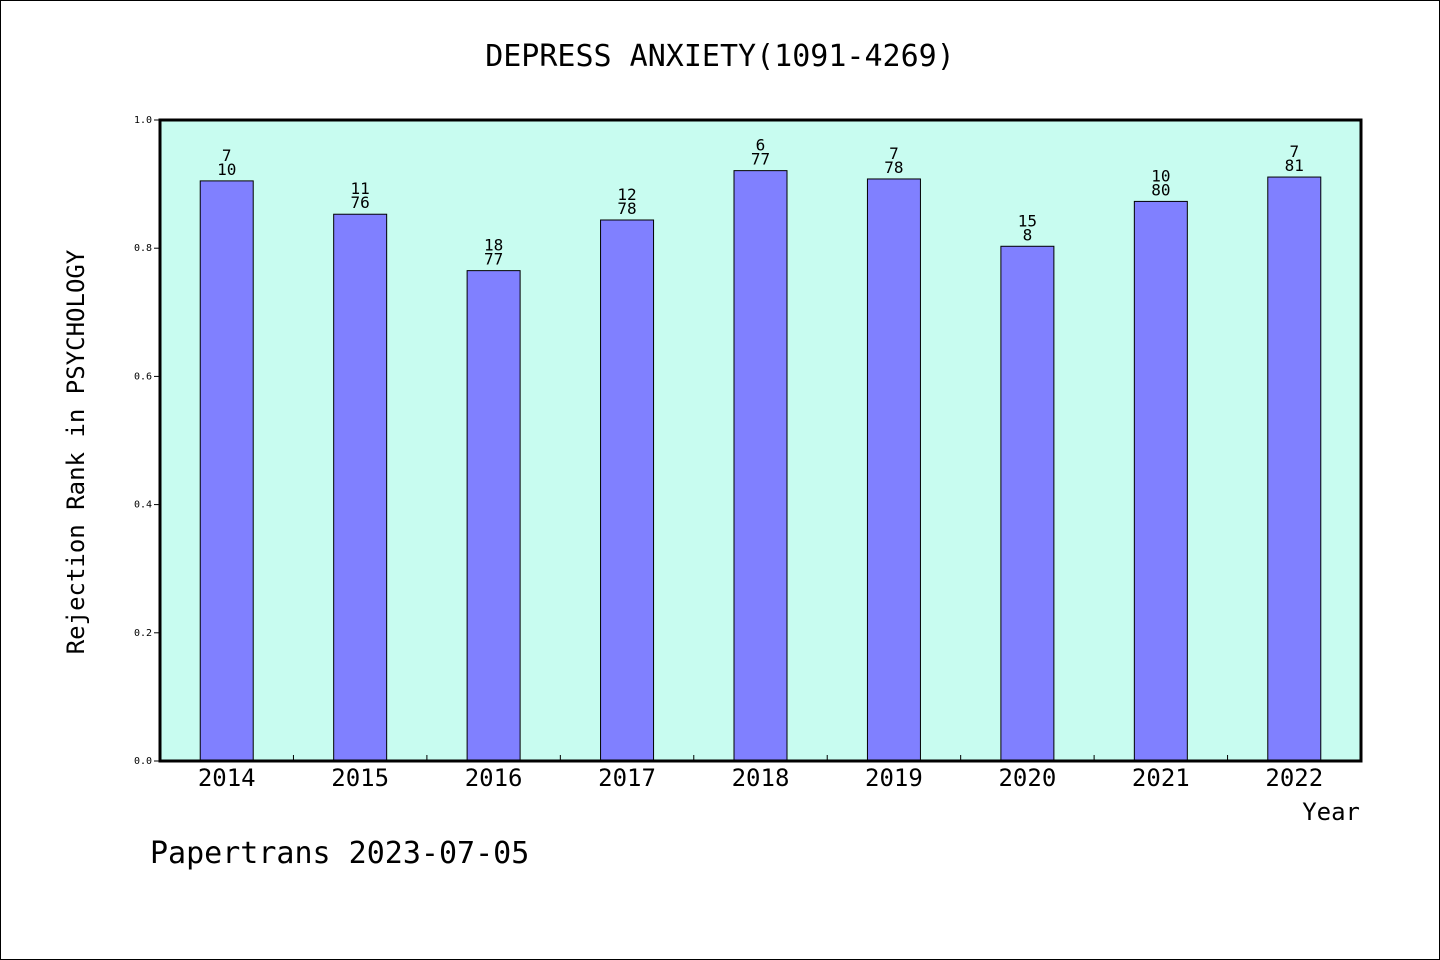 This screenshot has width=1440, height=960. I want to click on y-tick-label: 0.2, so click(143, 633).